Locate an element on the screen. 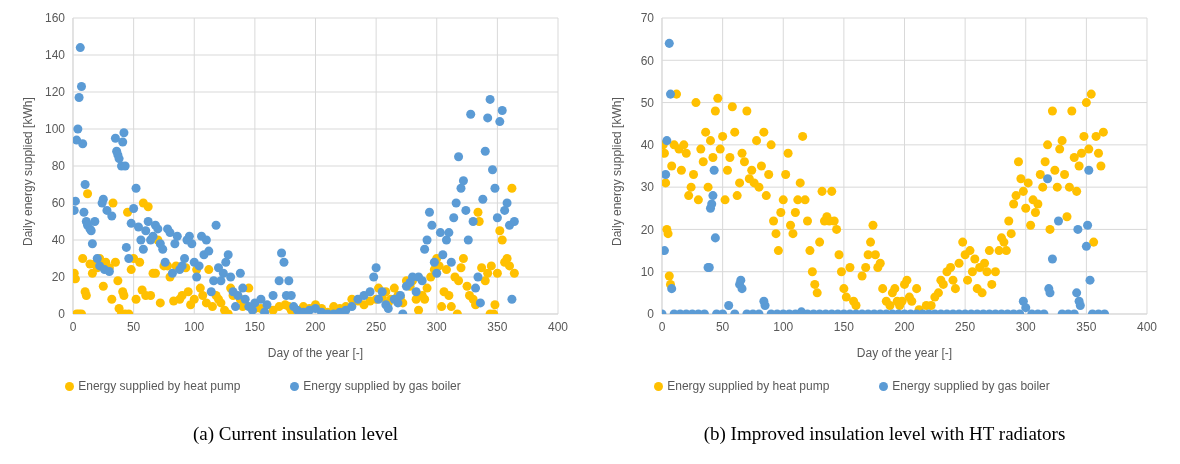 The image size is (1180, 464). y-tick-label: 120 is located at coordinates (55, 92).